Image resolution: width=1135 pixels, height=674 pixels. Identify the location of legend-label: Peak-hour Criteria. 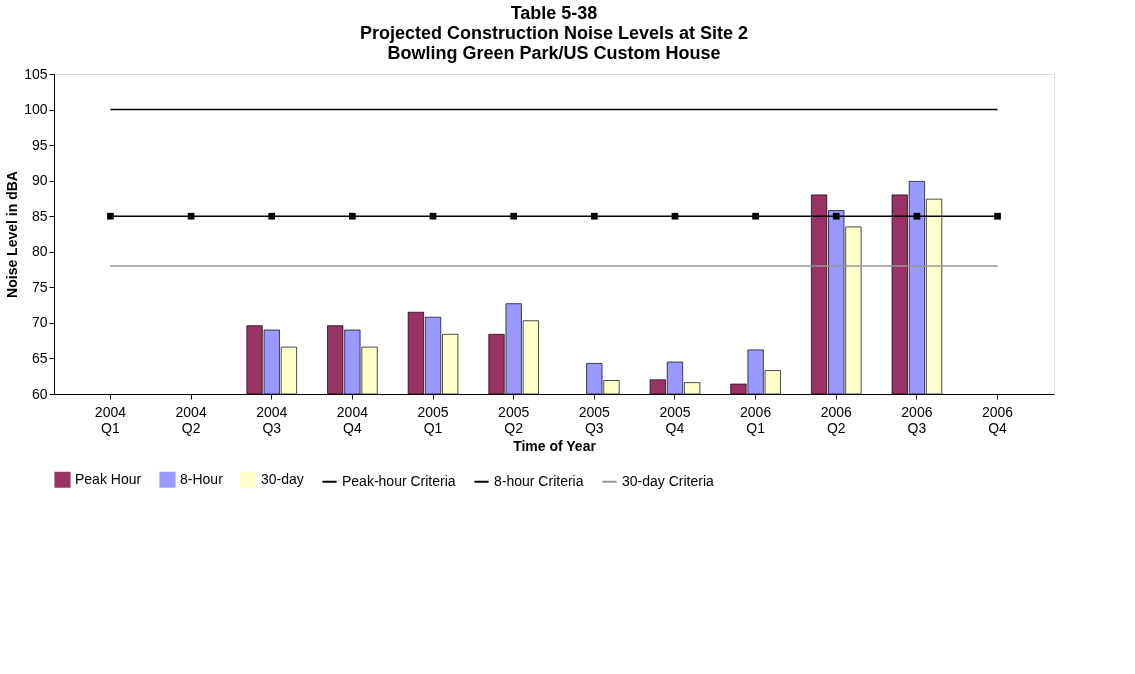
(399, 480).